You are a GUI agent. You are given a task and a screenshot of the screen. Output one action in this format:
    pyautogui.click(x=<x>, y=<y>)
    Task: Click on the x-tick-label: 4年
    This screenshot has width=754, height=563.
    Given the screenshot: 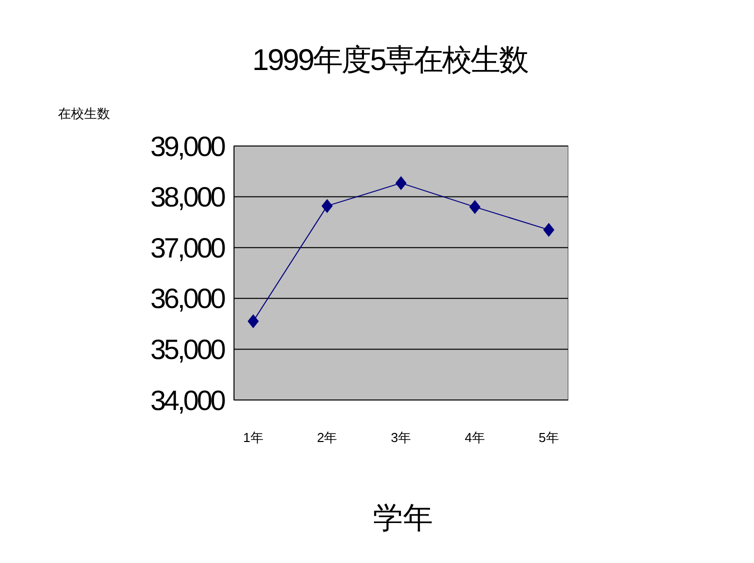 What is the action you would take?
    pyautogui.click(x=475, y=437)
    